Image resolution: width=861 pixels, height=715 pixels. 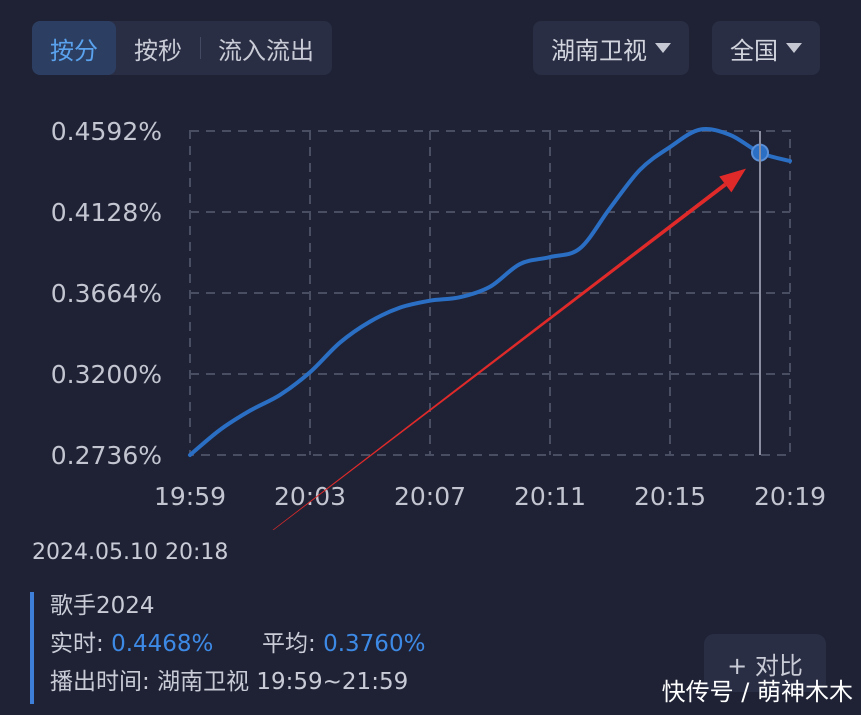 What do you see at coordinates (77, 644) in the screenshot?
I see `realtime-label: 实时:` at bounding box center [77, 644].